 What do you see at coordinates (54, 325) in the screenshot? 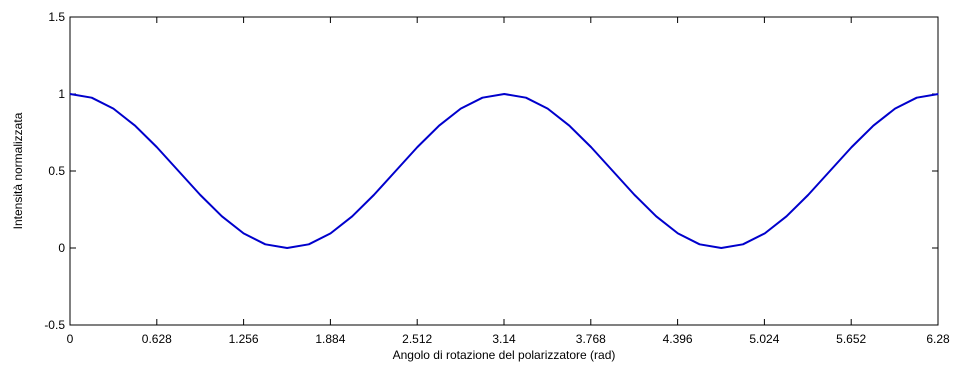
I see `y-tick-label: -0.5` at bounding box center [54, 325].